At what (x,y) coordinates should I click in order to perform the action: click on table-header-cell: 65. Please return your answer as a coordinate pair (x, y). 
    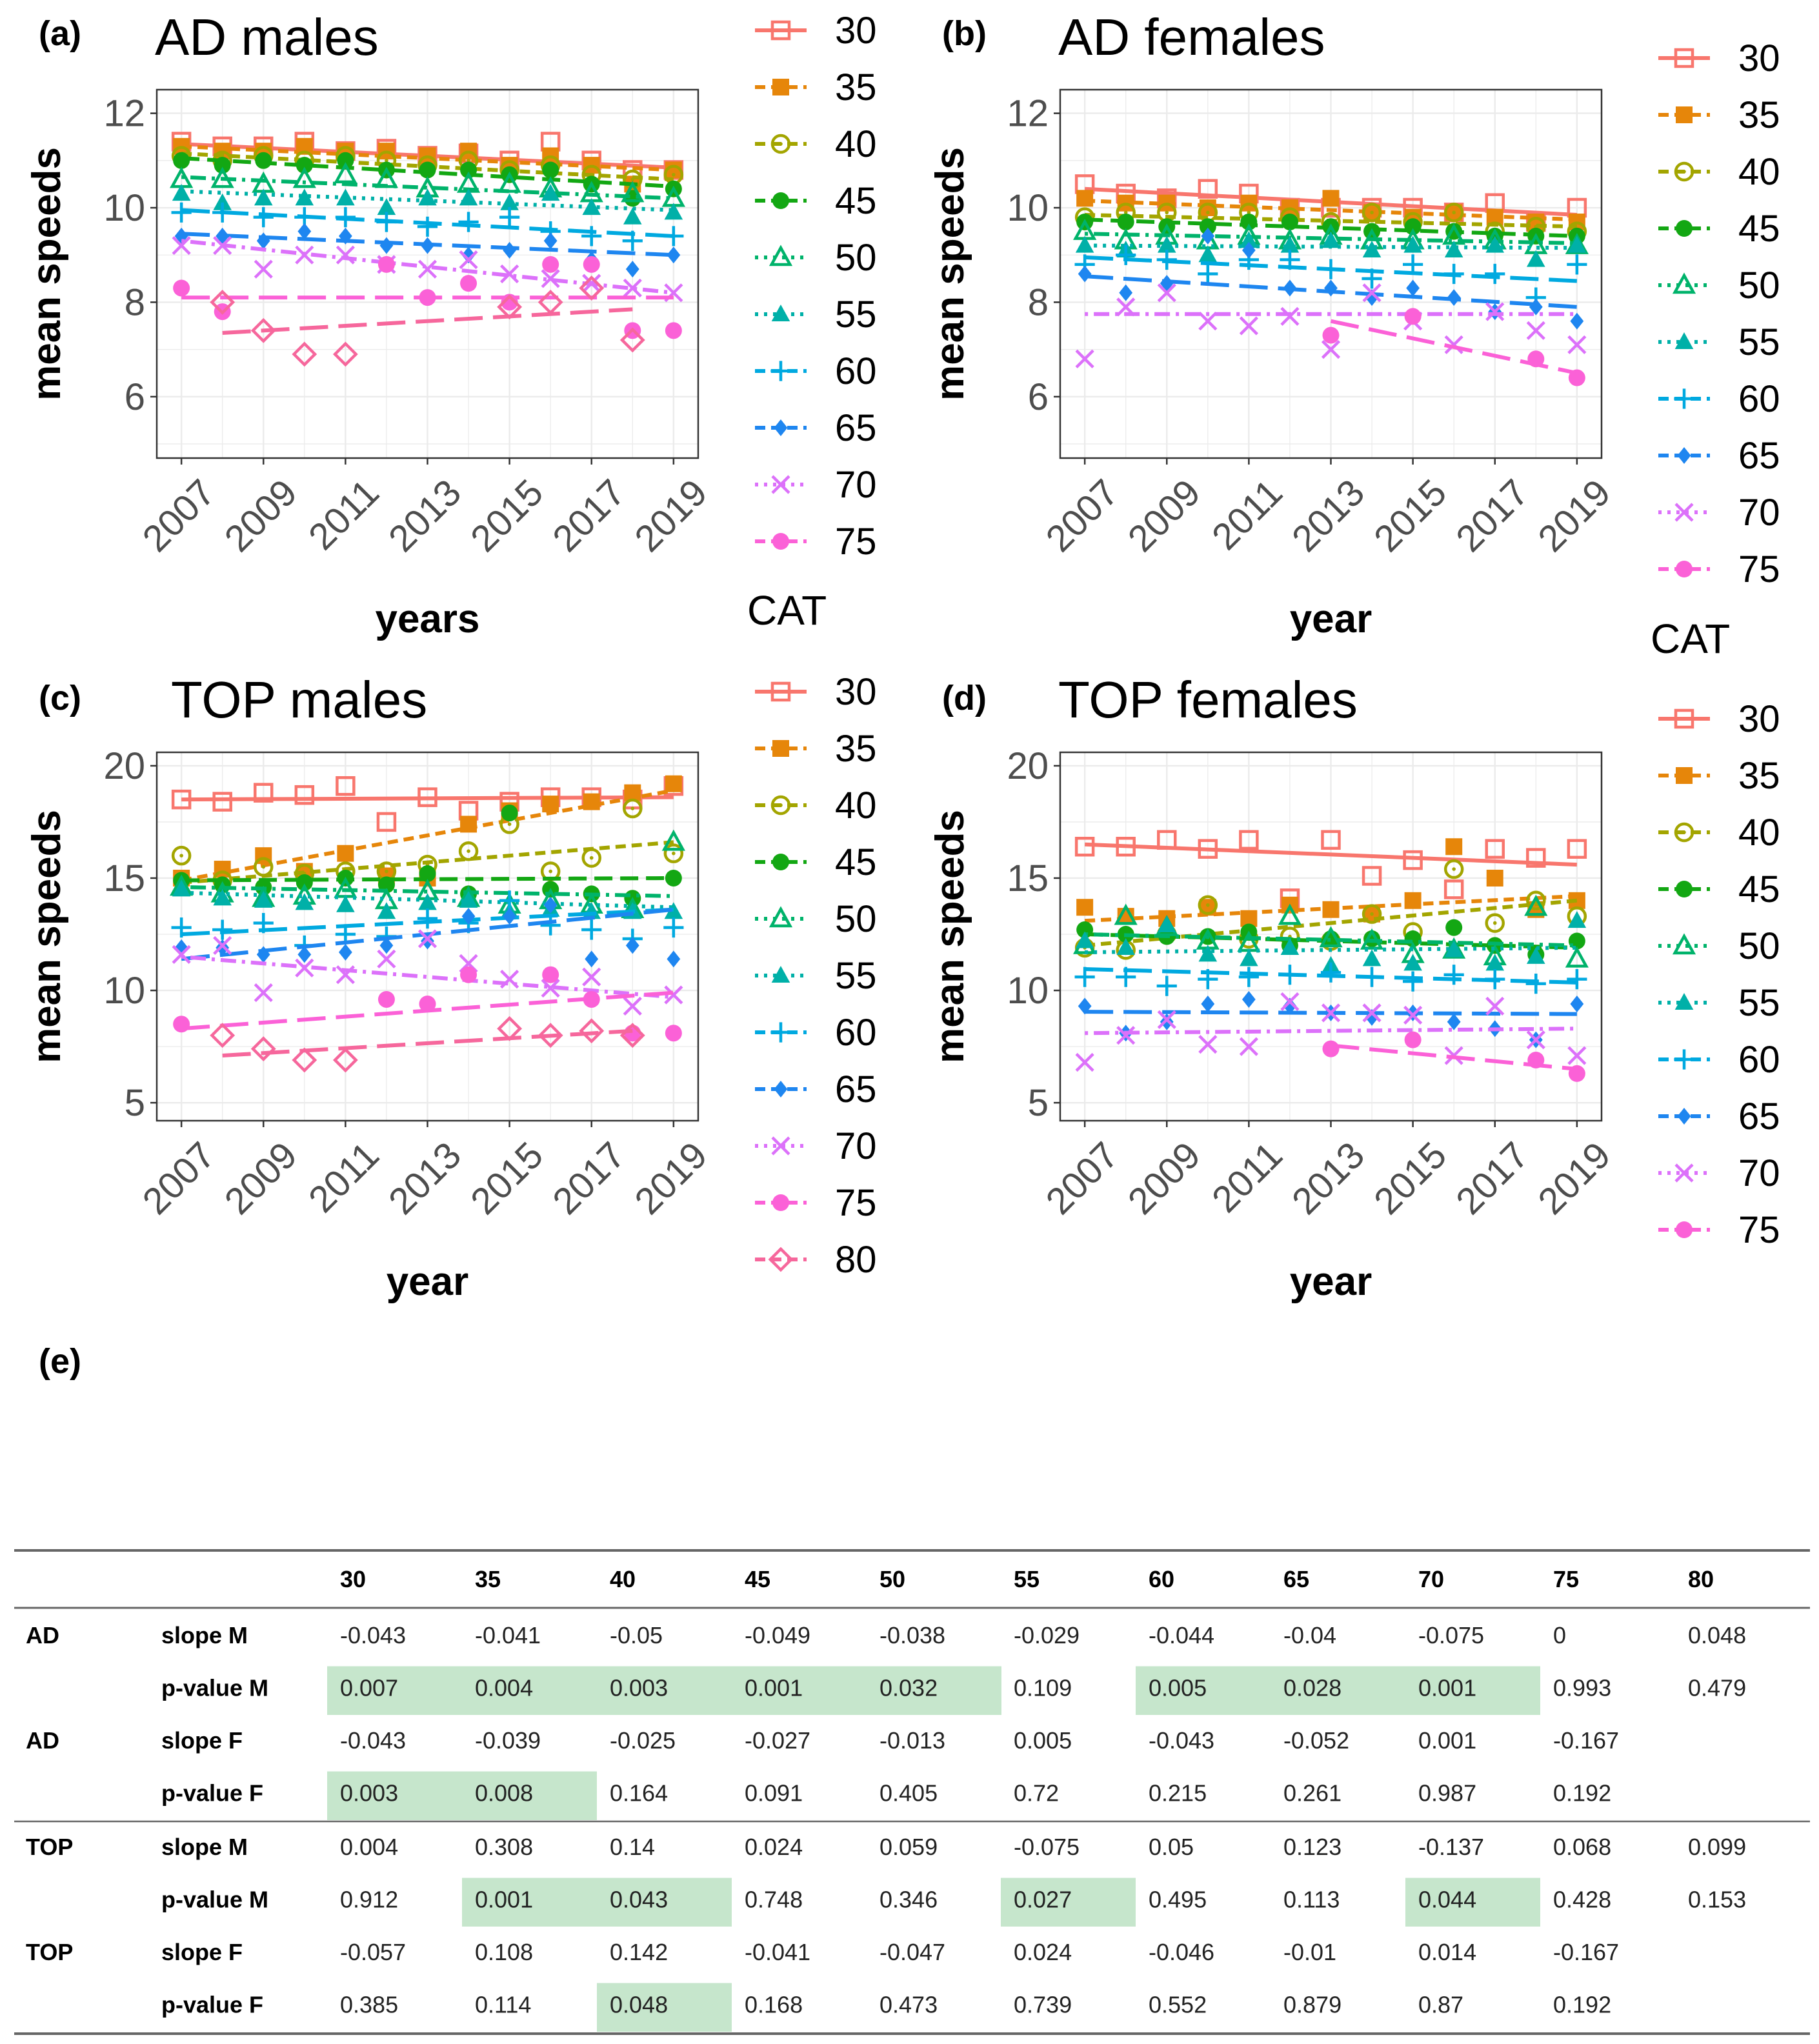
    Looking at the image, I should click on (1296, 1579).